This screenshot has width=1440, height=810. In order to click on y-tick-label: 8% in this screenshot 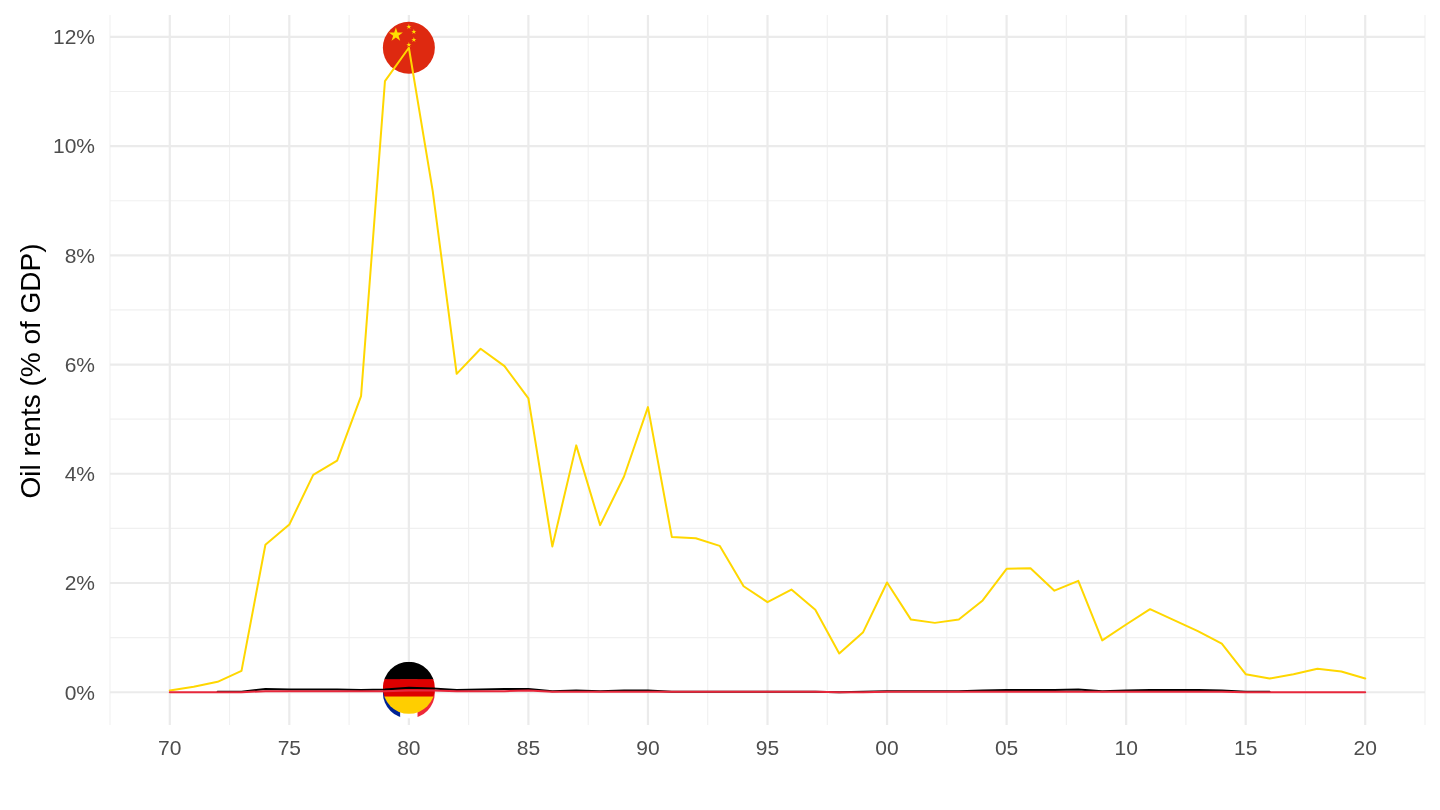, I will do `click(79, 255)`.